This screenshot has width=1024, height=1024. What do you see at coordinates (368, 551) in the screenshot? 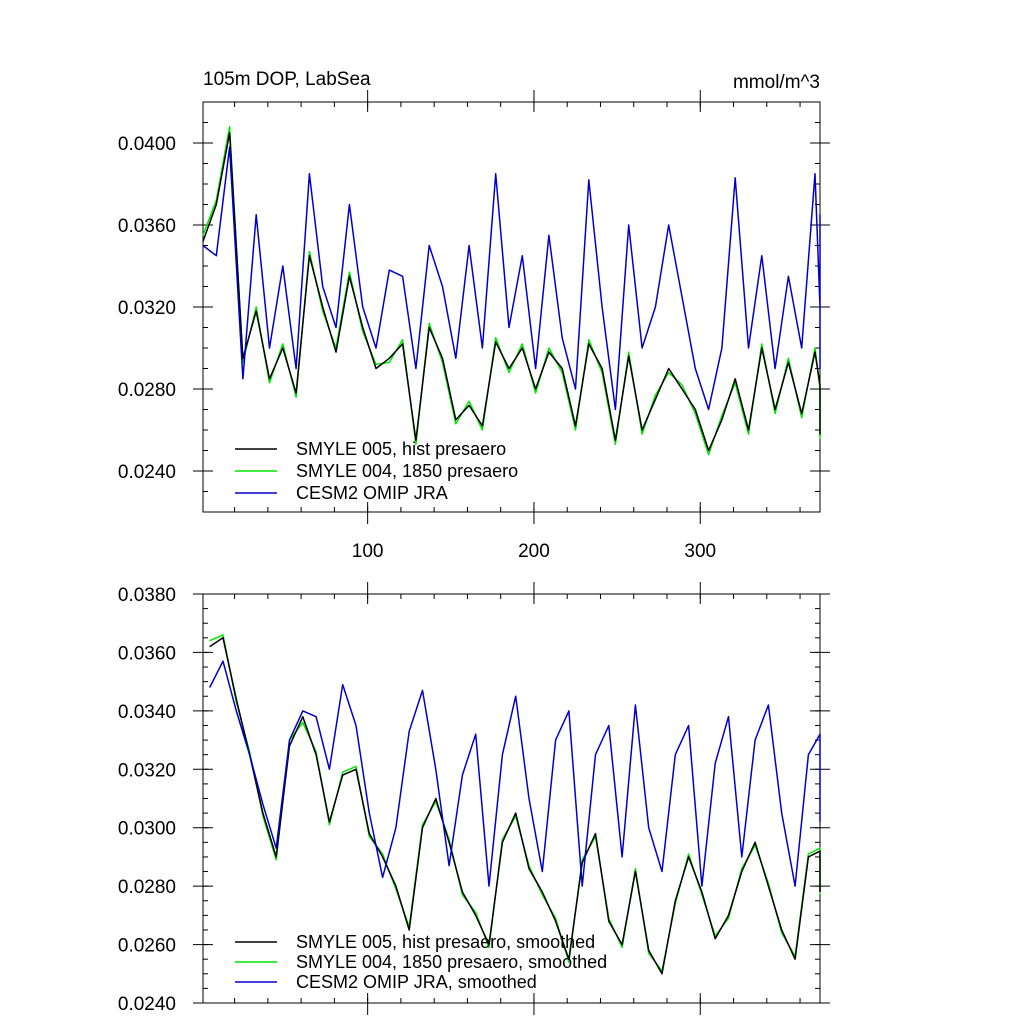
I see `x-tick-label: 100` at bounding box center [368, 551].